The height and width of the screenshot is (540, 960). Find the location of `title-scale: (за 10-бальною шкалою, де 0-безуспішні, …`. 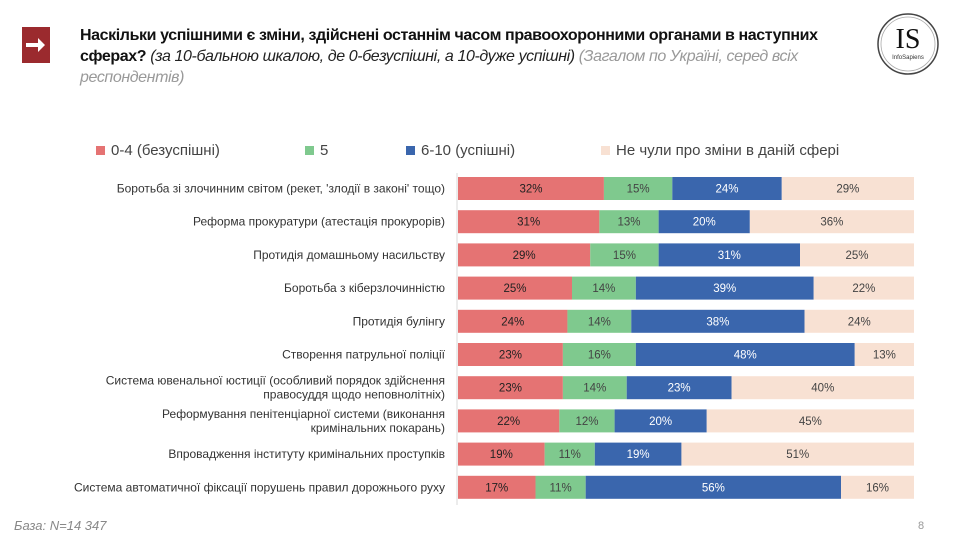

title-scale: (за 10-бальною шкалою, де 0-безуспішні, … is located at coordinates (362, 56).